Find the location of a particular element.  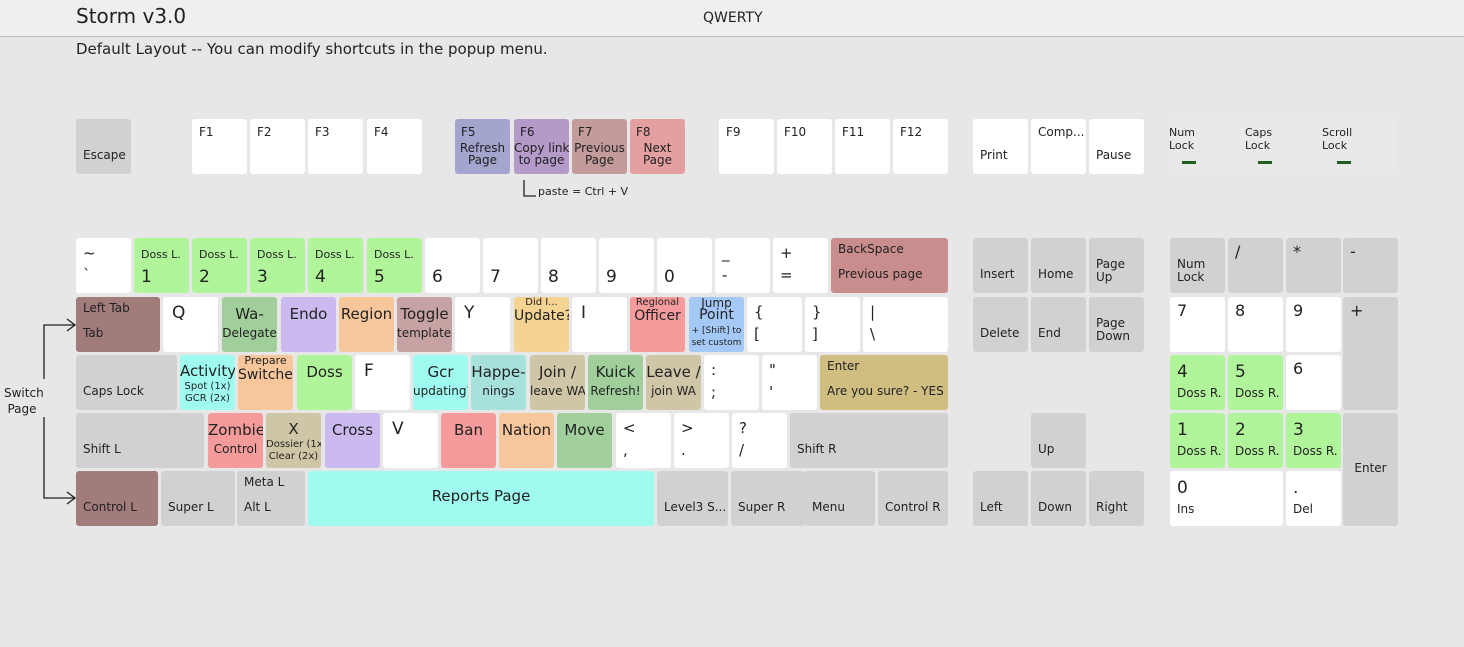

key-space: Reports Page is located at coordinates (481, 498).